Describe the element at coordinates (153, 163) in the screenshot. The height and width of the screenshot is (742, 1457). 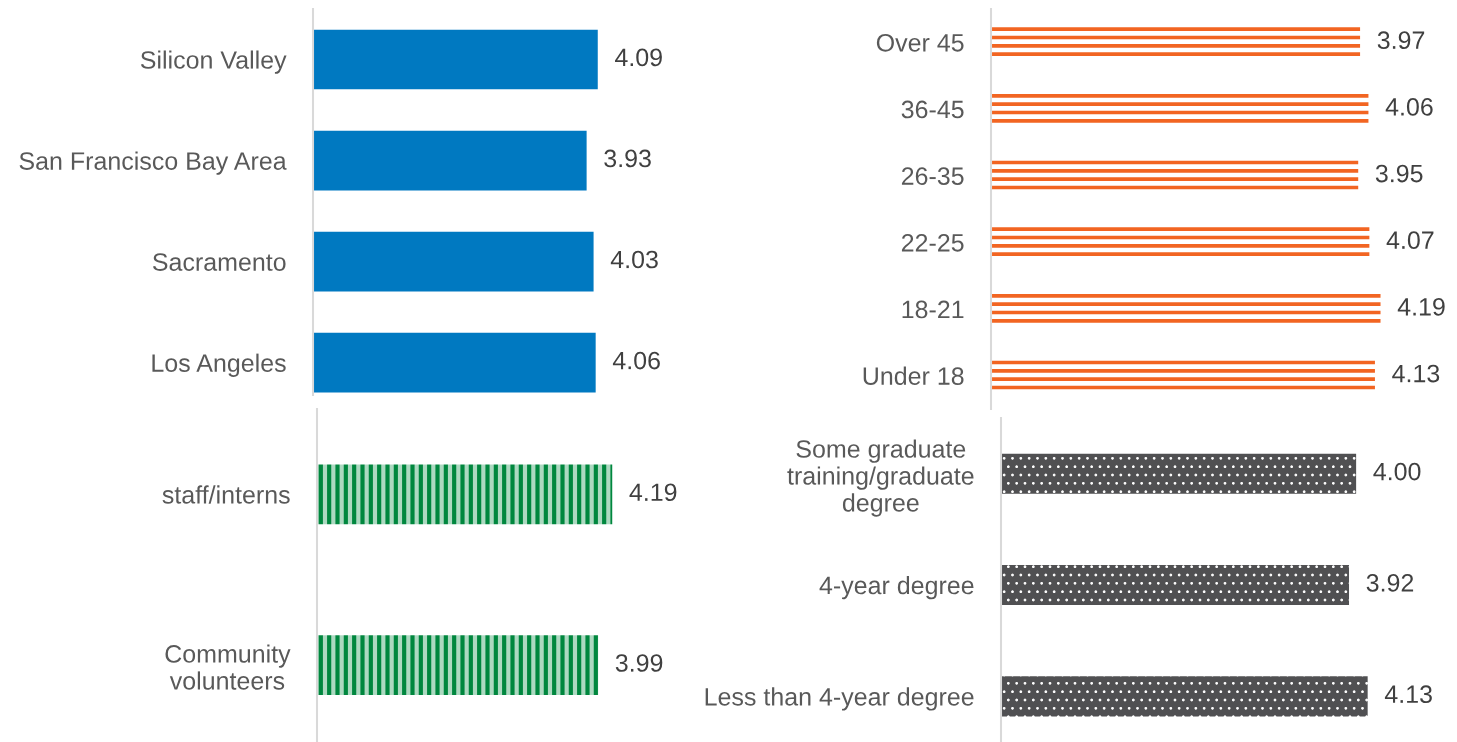
I see `y-tick-label: San Francisco Bay Area` at that location.